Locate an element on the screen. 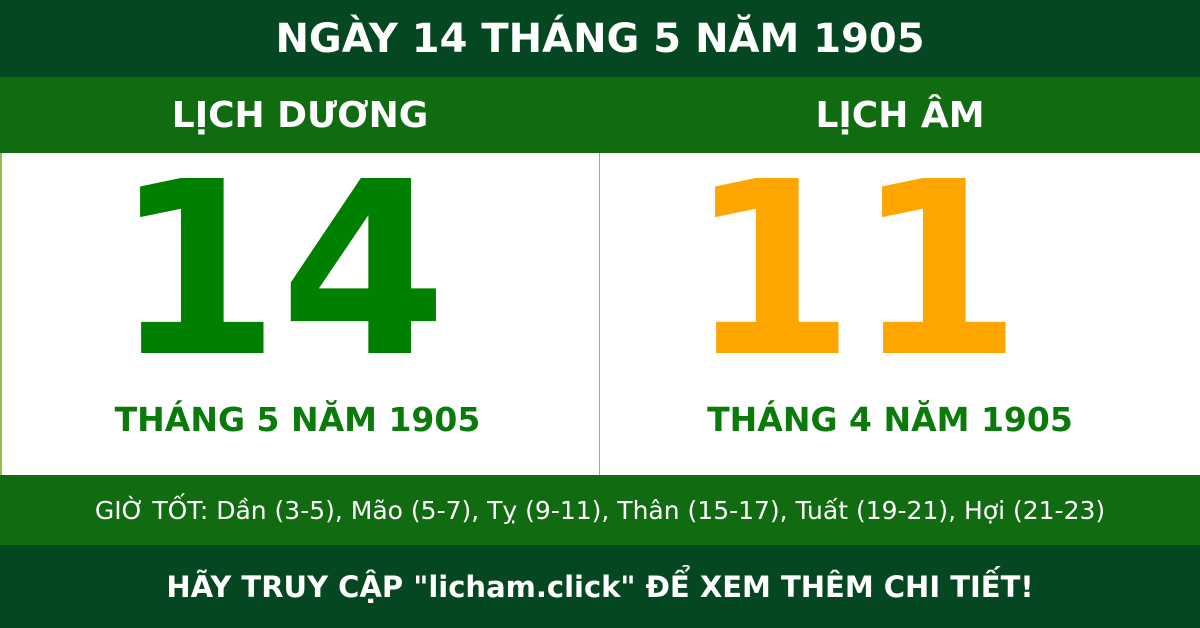  solar-day: 14 is located at coordinates (280, 270).